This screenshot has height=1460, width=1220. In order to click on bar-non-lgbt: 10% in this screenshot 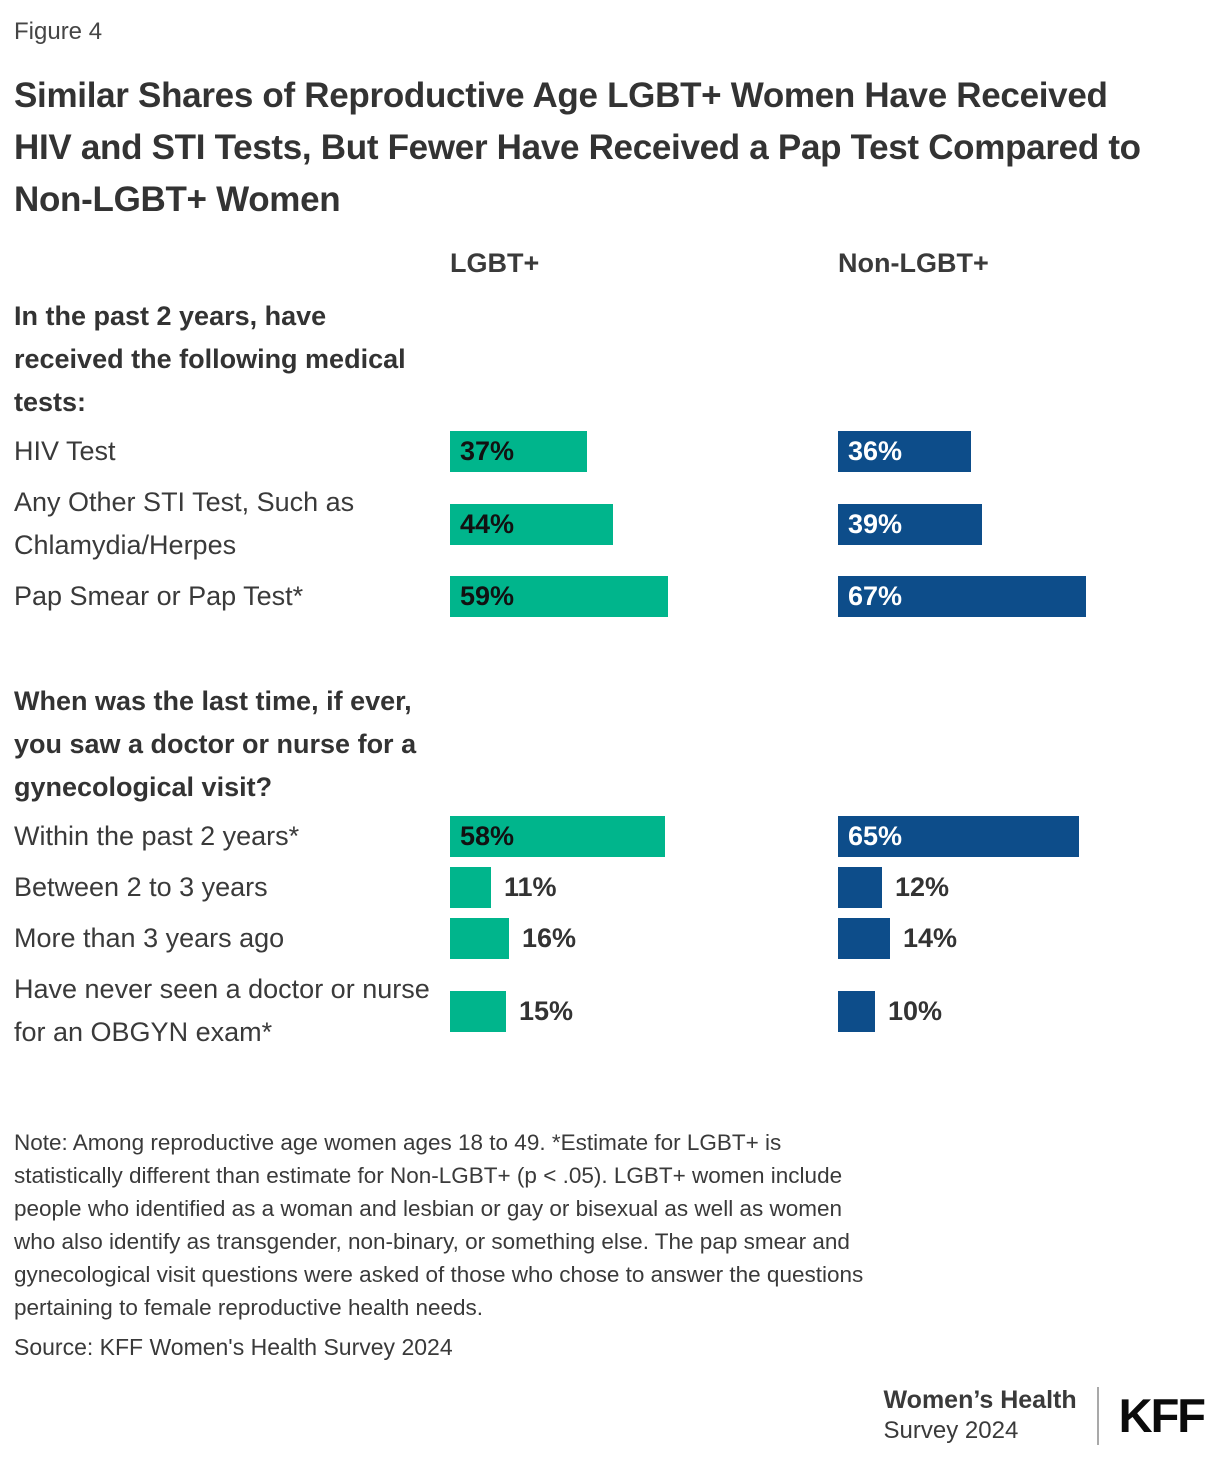, I will do `click(890, 1011)`.